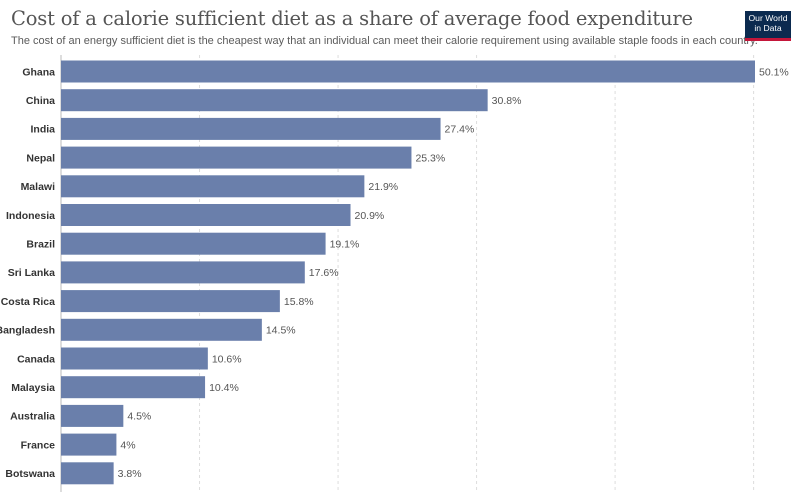  What do you see at coordinates (227, 359) in the screenshot?
I see `value-label: 10.6%` at bounding box center [227, 359].